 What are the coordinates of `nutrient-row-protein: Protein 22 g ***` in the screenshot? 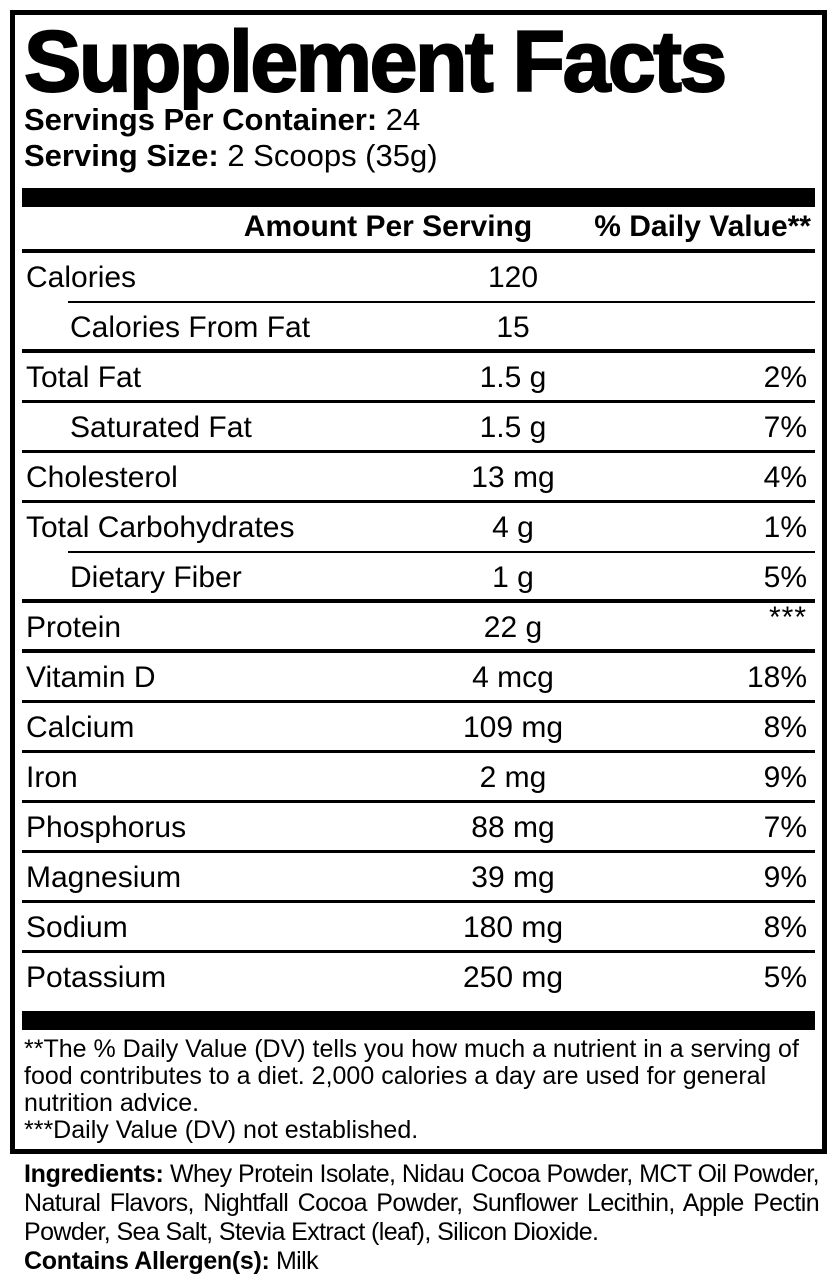 It's located at (418, 627).